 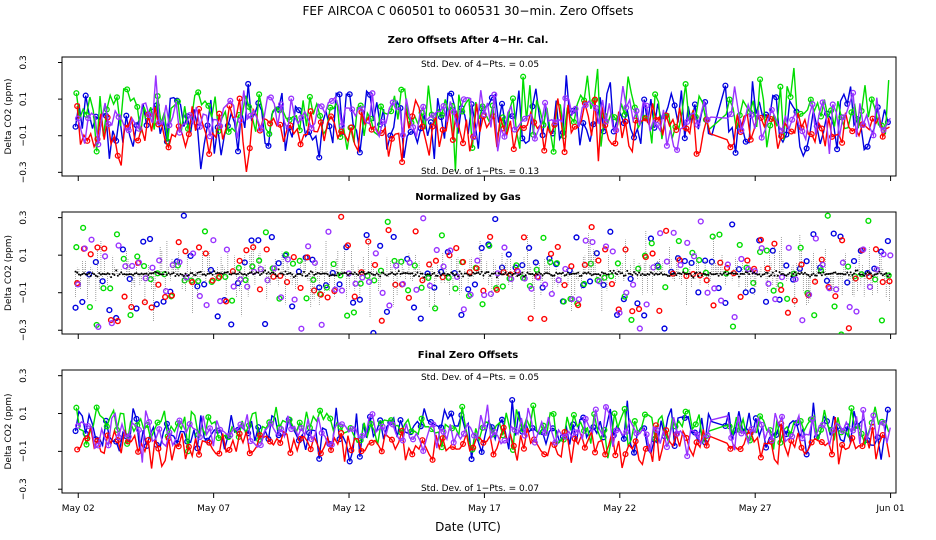 What do you see at coordinates (24, 376) in the screenshot?
I see `y-tick-label: 0.3` at bounding box center [24, 376].